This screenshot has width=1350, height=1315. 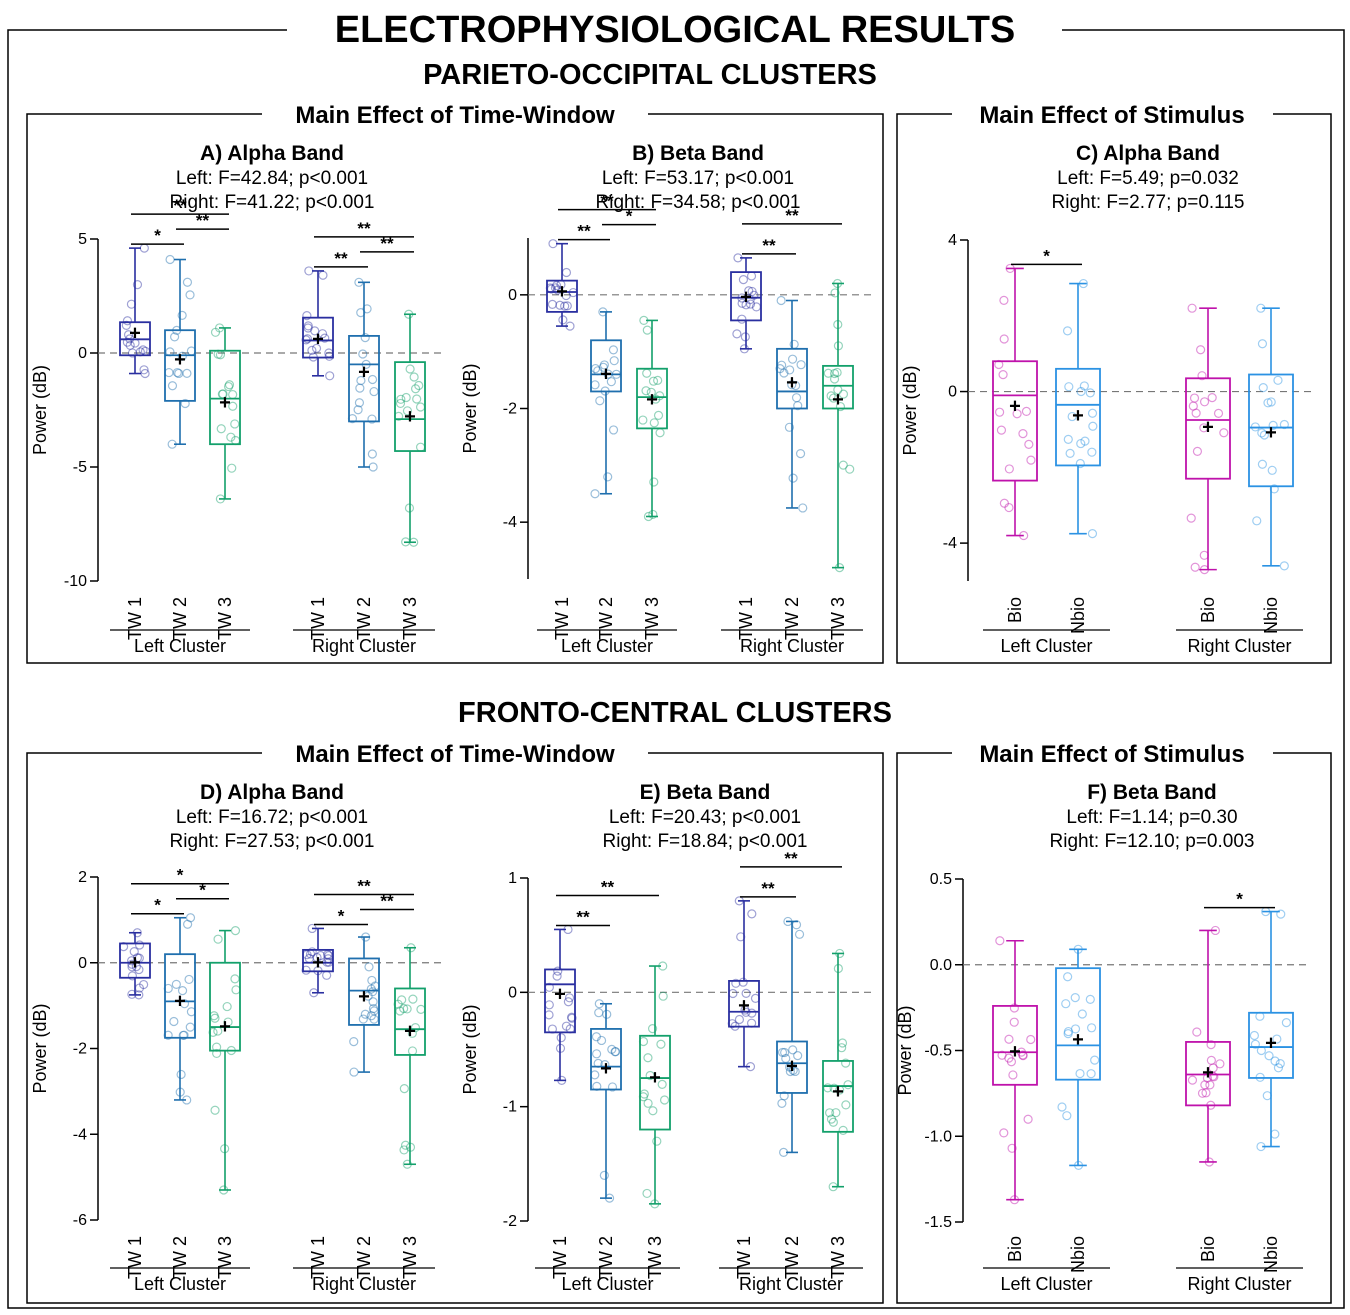 I want to click on significance-bracket: *, so click(x=157, y=235).